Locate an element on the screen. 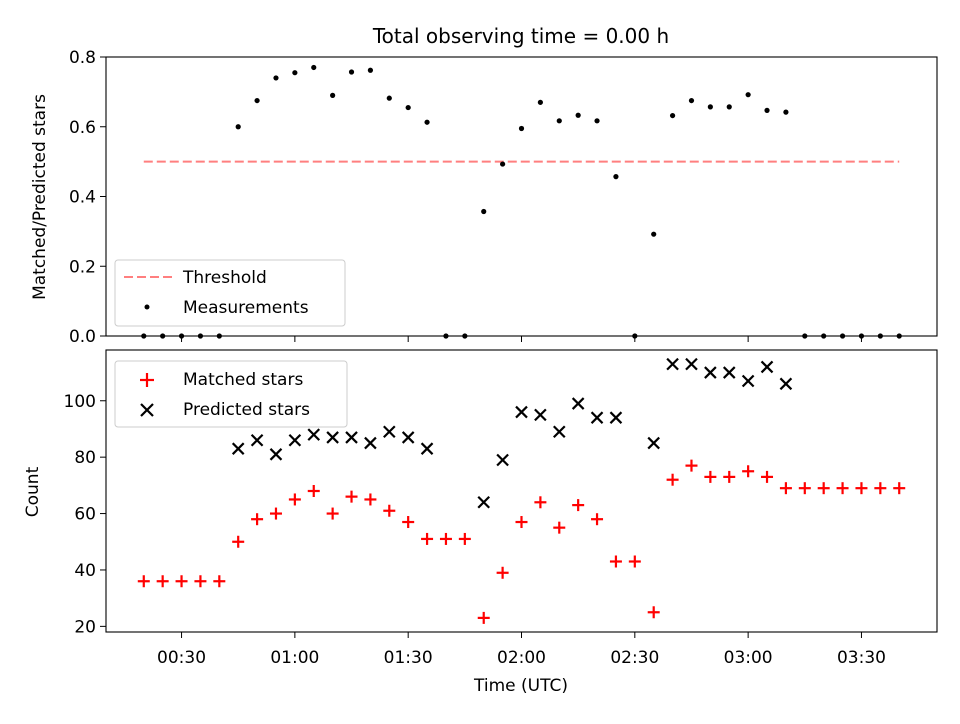 The image size is (960, 724). top-legend-box is located at coordinates (230, 293).